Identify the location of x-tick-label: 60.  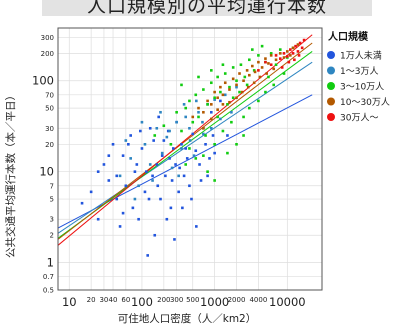
(125, 300).